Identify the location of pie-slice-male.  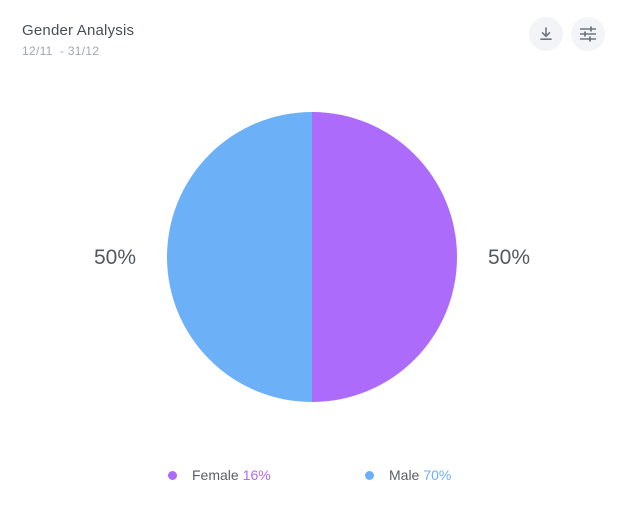
(239, 257).